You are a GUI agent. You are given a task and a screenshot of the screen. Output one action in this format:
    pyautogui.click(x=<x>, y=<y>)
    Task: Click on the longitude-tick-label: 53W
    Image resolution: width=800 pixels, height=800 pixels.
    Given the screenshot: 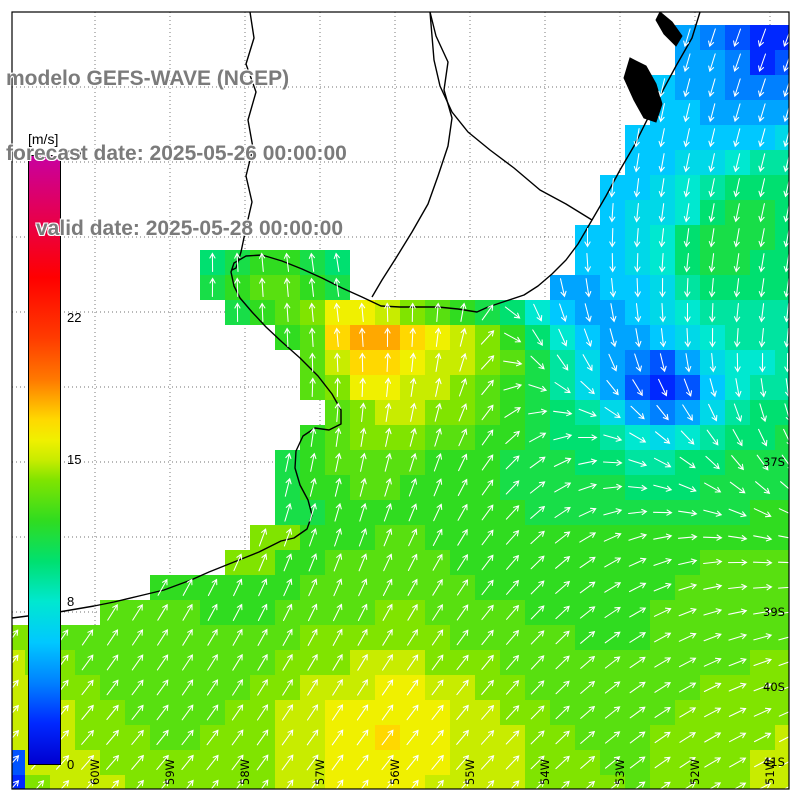 What is the action you would take?
    pyautogui.click(x=620, y=772)
    